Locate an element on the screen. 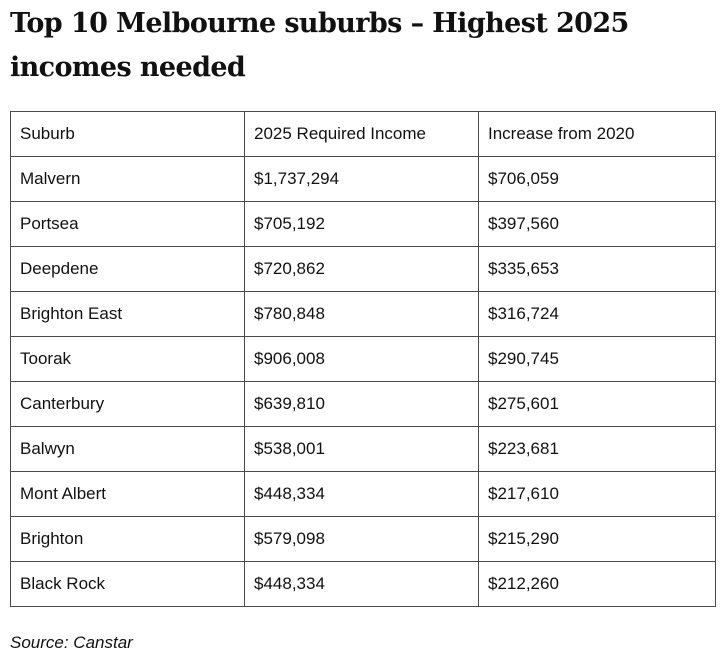  table-row: Deepdene $720,862 $335,653 is located at coordinates (363, 269).